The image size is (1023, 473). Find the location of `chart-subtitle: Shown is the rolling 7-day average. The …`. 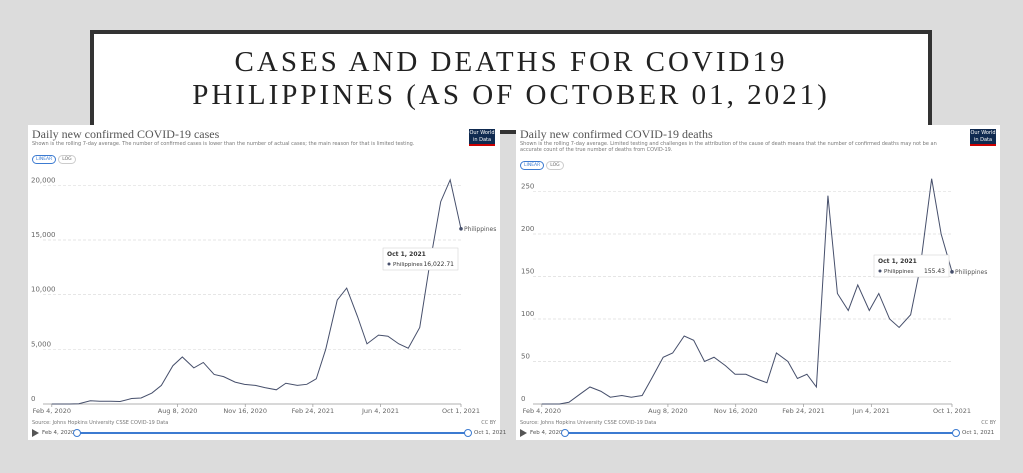

chart-subtitle: Shown is the rolling 7-day average. The … is located at coordinates (223, 144).